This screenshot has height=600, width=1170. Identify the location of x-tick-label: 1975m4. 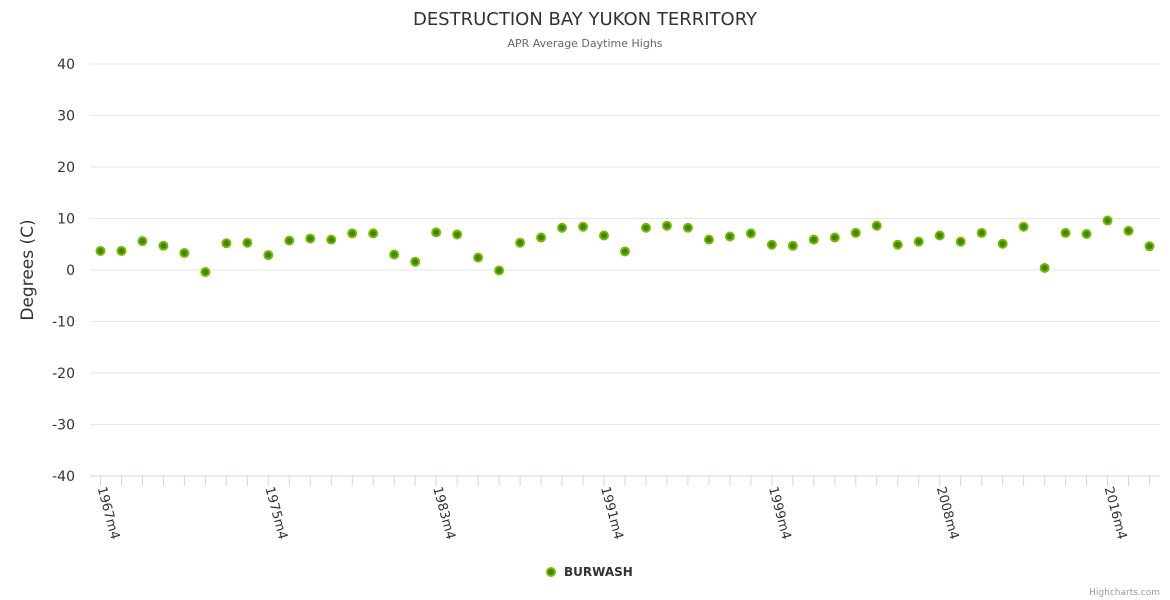
(275, 513).